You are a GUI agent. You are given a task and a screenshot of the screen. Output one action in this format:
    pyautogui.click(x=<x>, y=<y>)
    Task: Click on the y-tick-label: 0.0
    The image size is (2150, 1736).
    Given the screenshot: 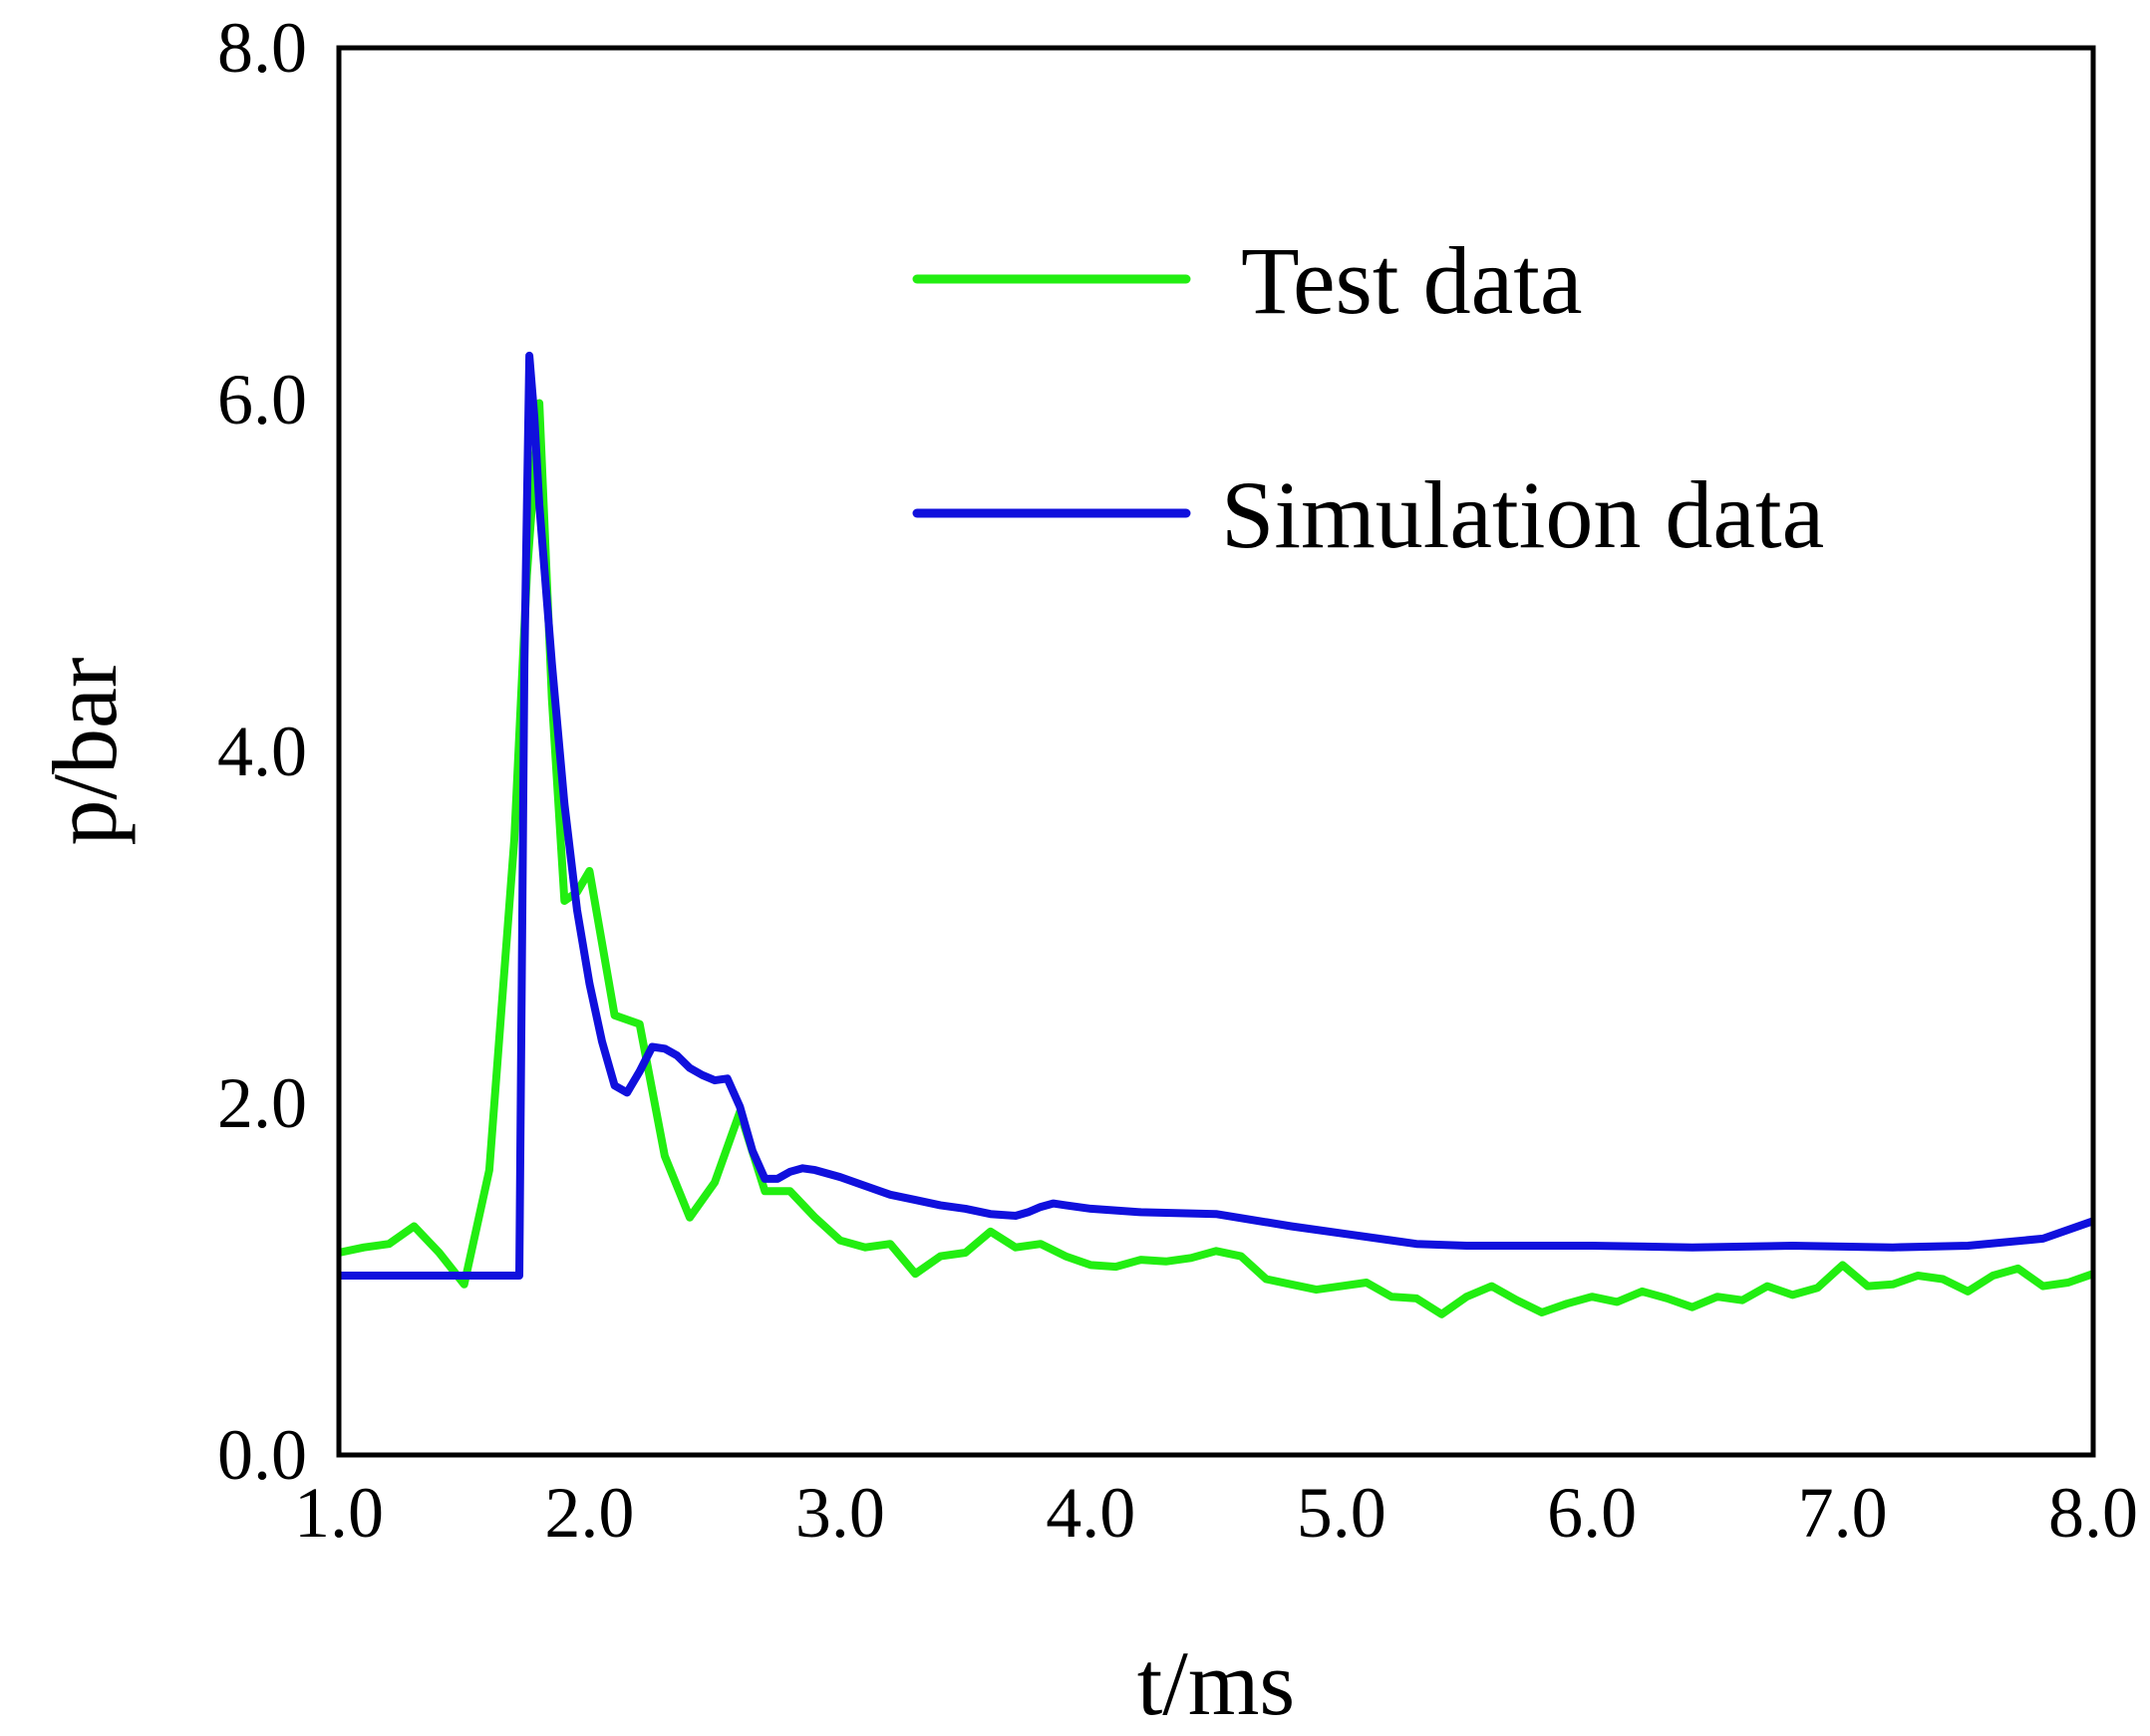 What is the action you would take?
    pyautogui.click(x=262, y=1455)
    